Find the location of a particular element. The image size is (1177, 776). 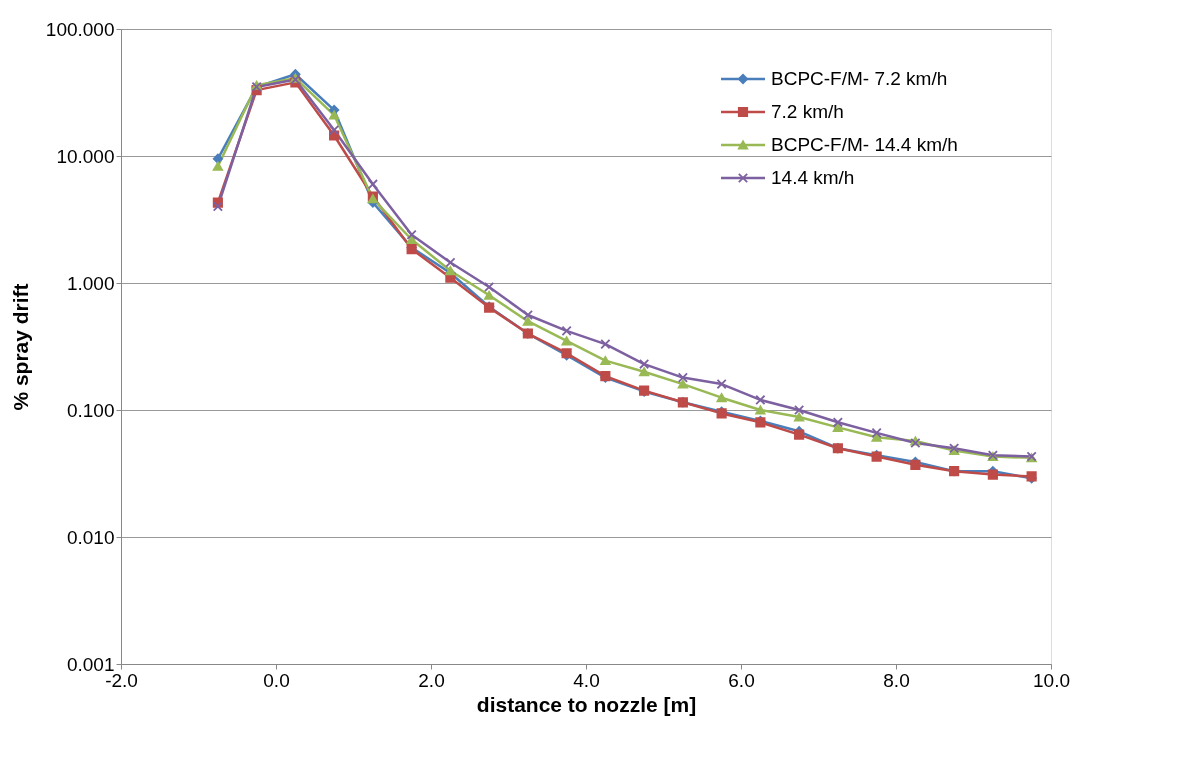

y-tick-label: 0.001 is located at coordinates (90, 664).